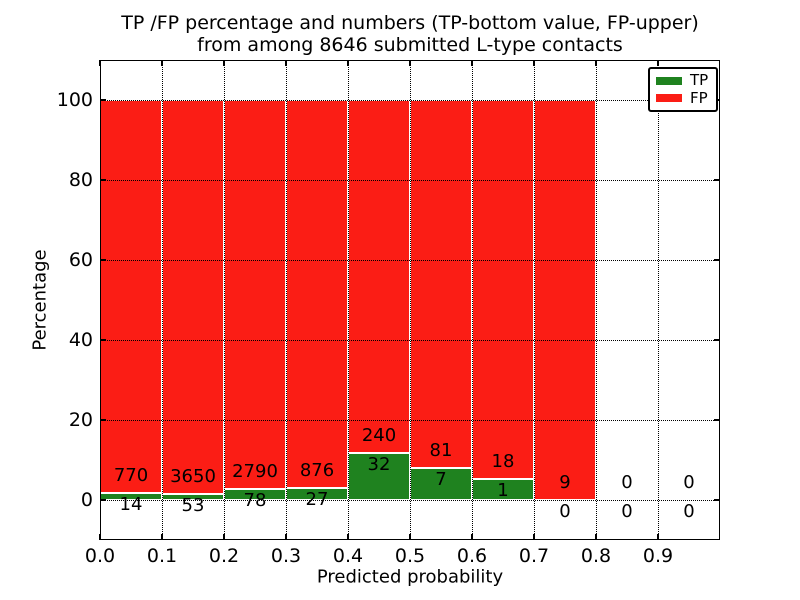  Describe the element at coordinates (683, 80) in the screenshot. I see `legend-row-tp: TP` at that location.